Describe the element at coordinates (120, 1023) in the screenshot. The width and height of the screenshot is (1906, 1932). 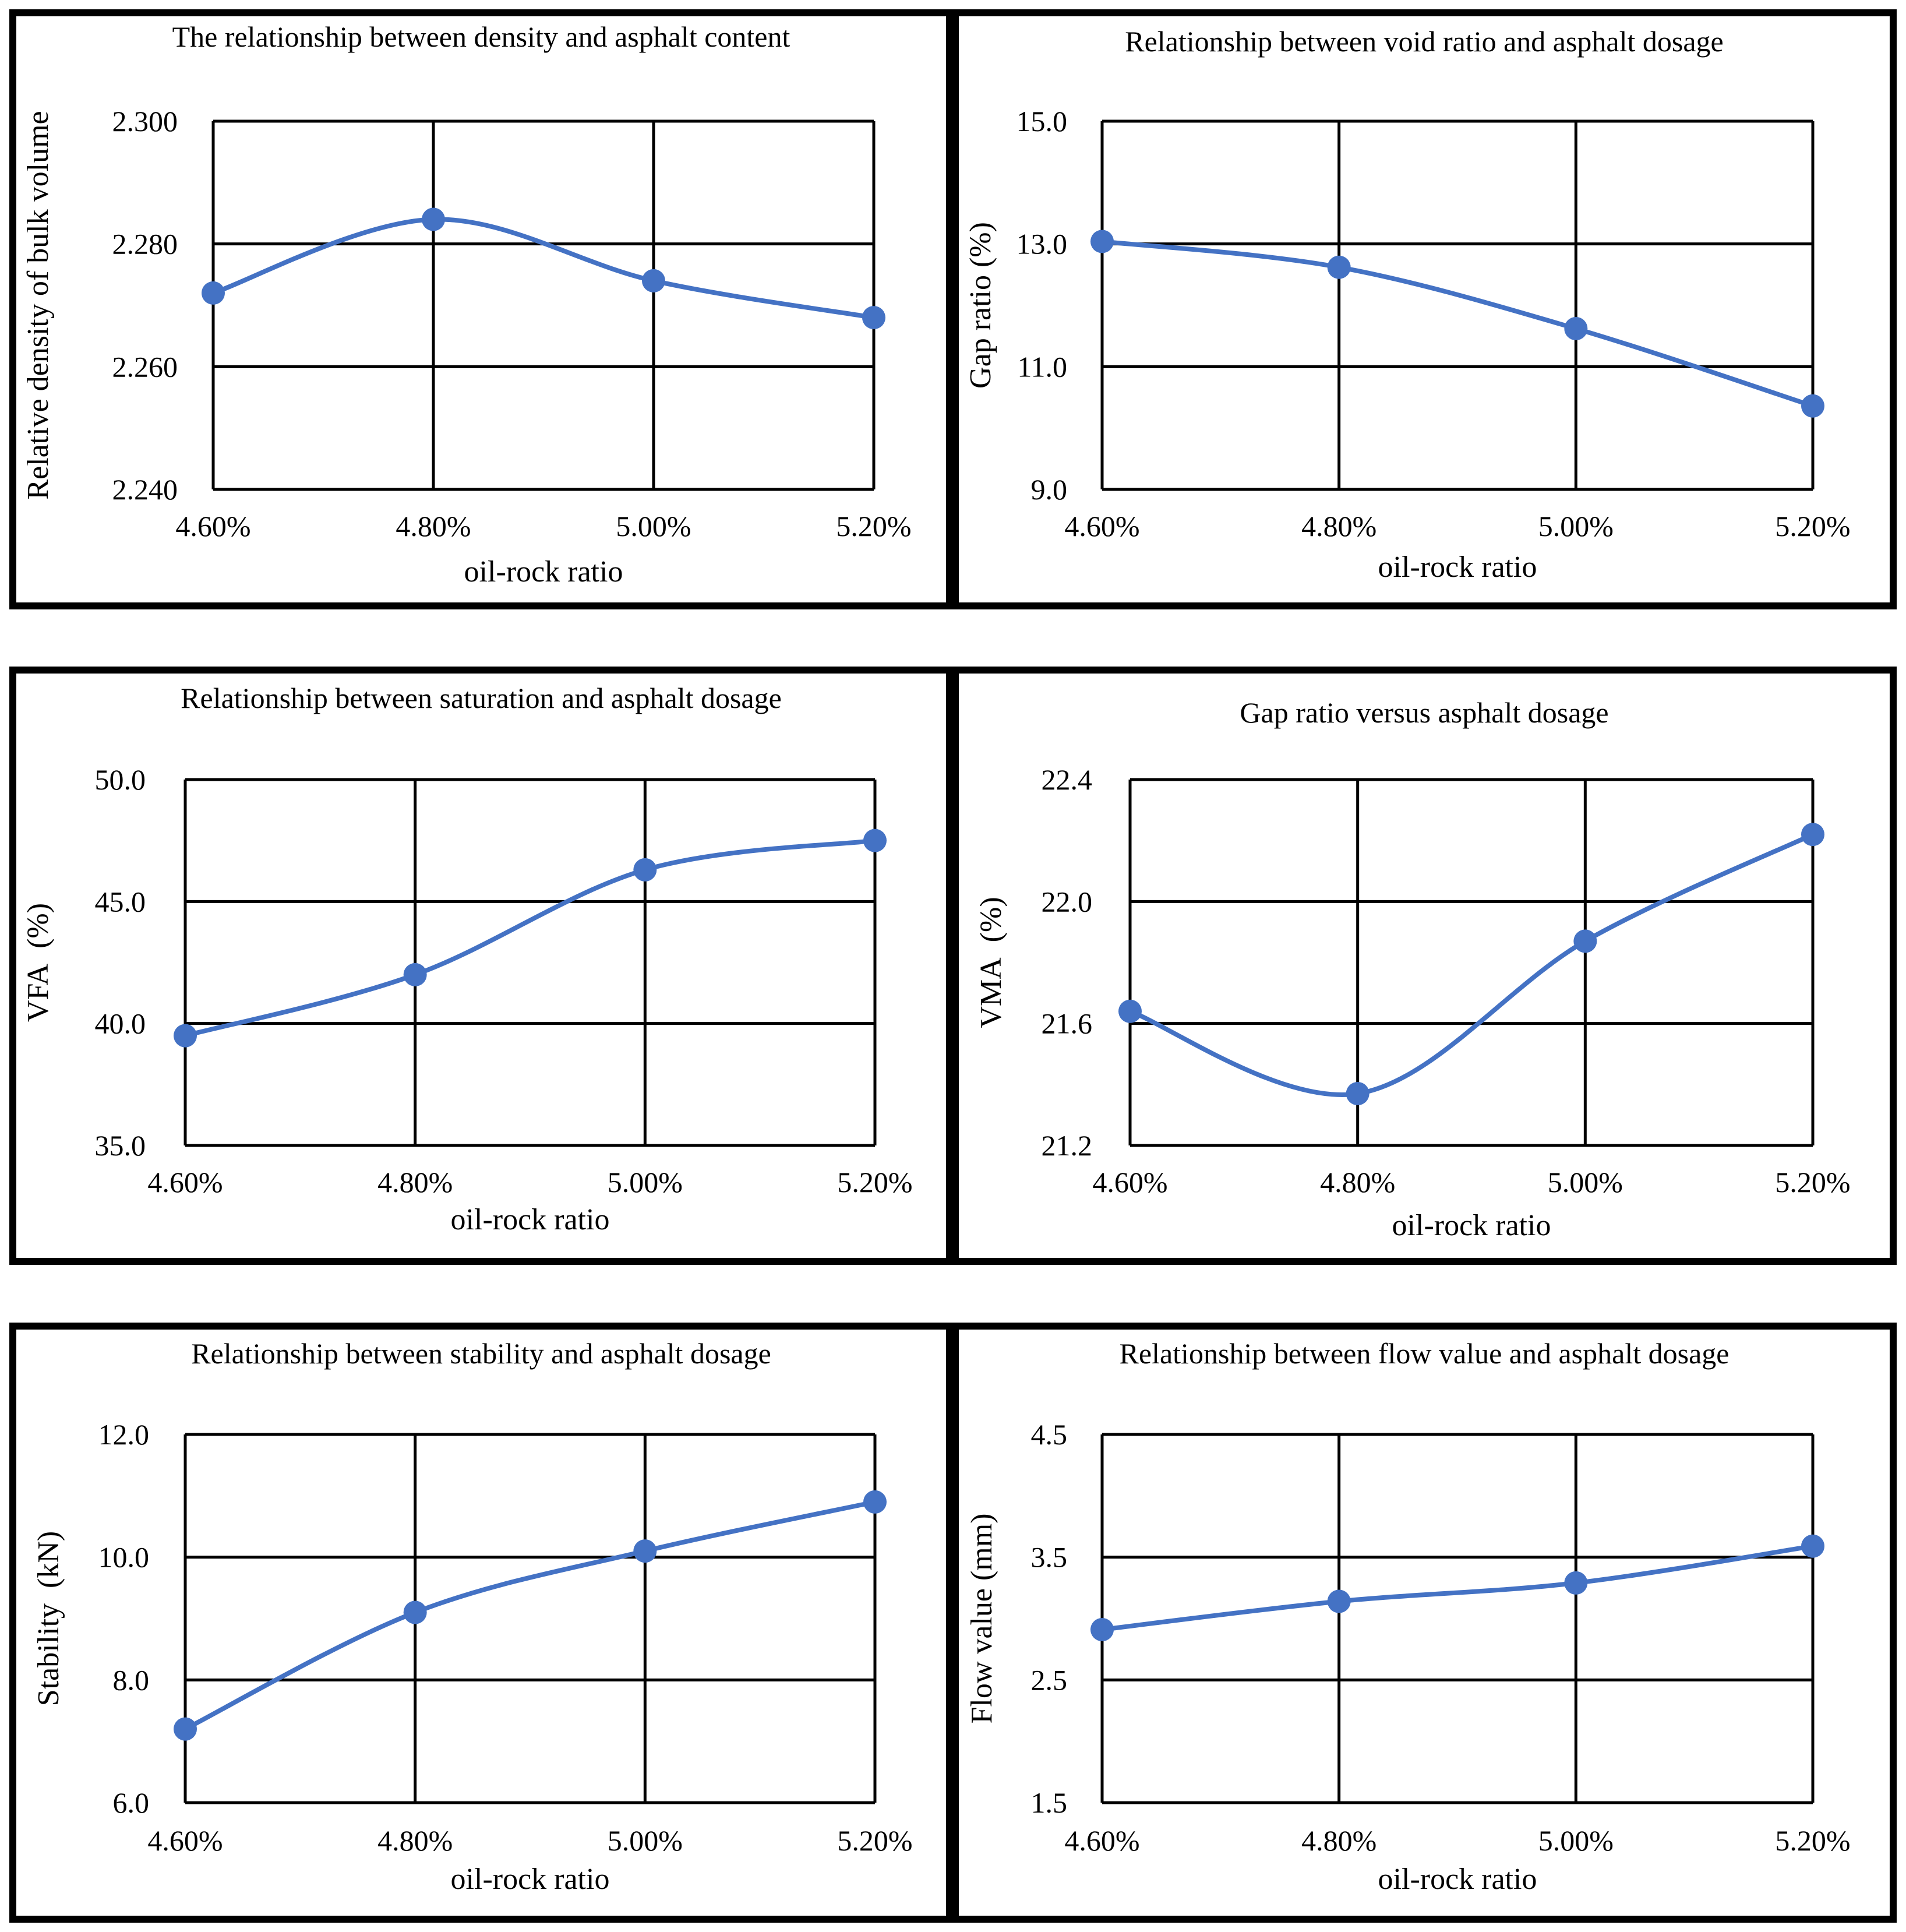
I see `y-tick-label: 40.0` at that location.